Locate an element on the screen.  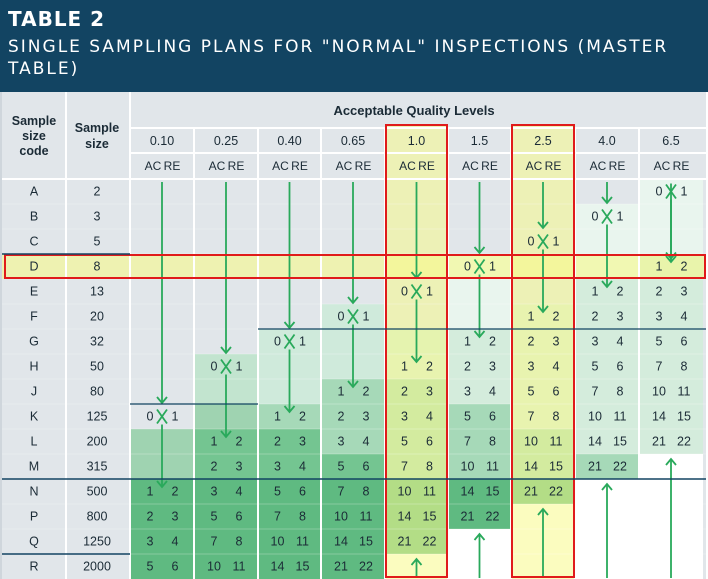
aql-level-4.0: 4.0 is located at coordinates (606, 141).